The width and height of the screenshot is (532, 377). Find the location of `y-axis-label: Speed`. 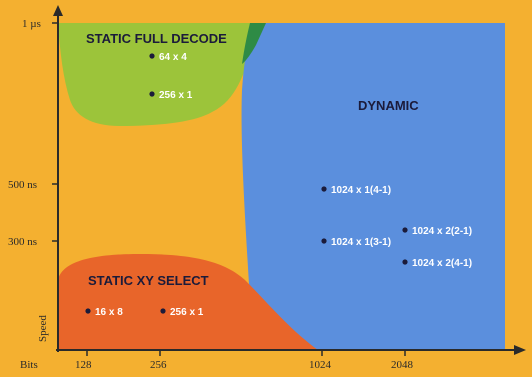

y-axis-label: Speed is located at coordinates (43, 328).